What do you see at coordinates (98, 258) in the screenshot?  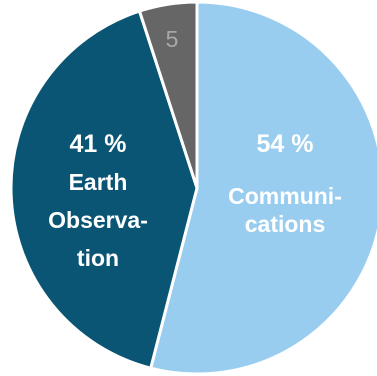 I see `slice-name-label: tion` at bounding box center [98, 258].